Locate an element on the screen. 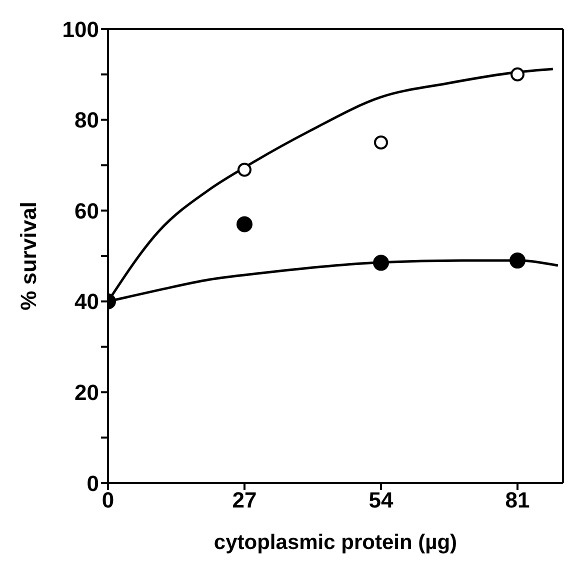 The height and width of the screenshot is (577, 574). y-tick-label: 0 is located at coordinates (92, 483).